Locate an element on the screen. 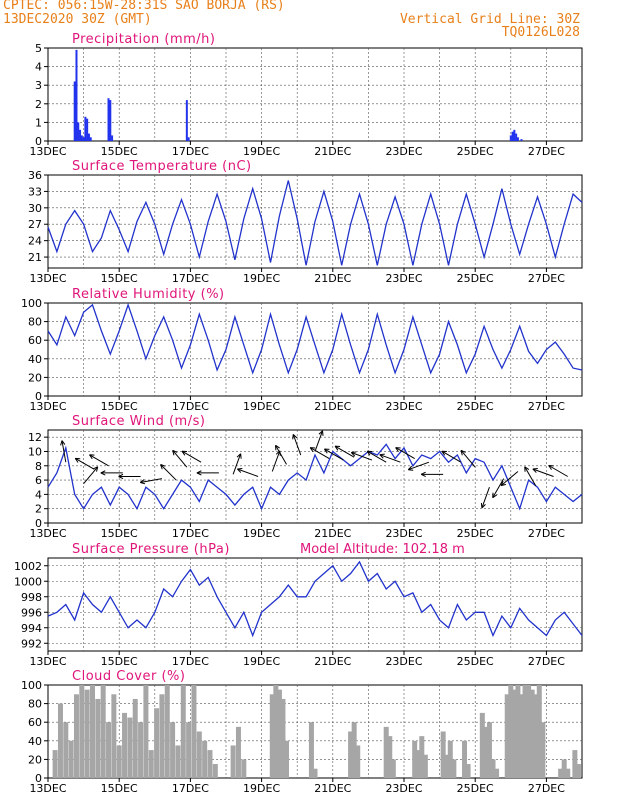 This screenshot has width=618, height=800. y-tick-label: 40 is located at coordinates (35, 741).